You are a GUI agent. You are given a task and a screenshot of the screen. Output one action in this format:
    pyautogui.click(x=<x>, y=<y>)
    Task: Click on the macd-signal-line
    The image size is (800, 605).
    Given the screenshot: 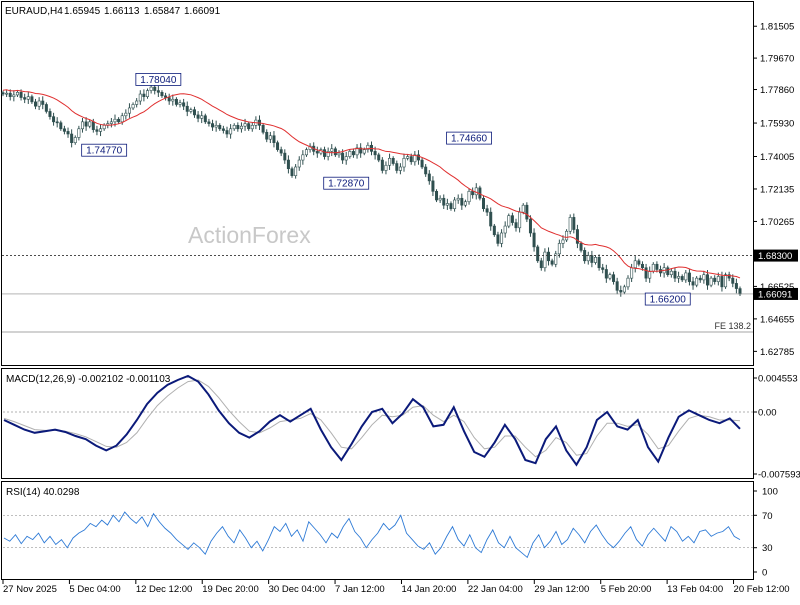 What is the action you would take?
    pyautogui.click(x=372, y=418)
    